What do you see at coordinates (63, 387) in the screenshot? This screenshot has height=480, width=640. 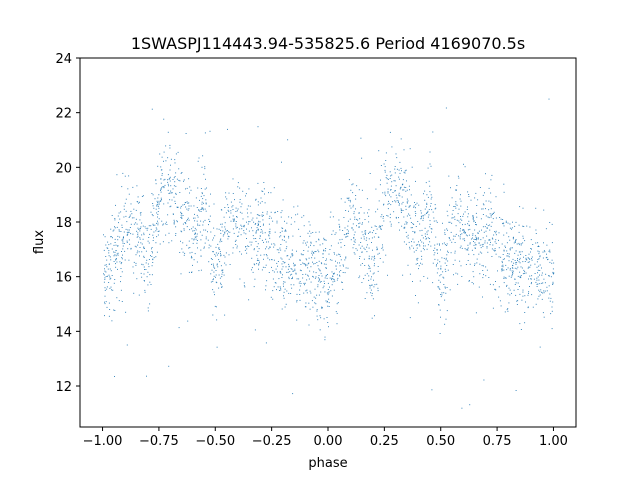 I see `y-tick-label: 12` at bounding box center [63, 387].